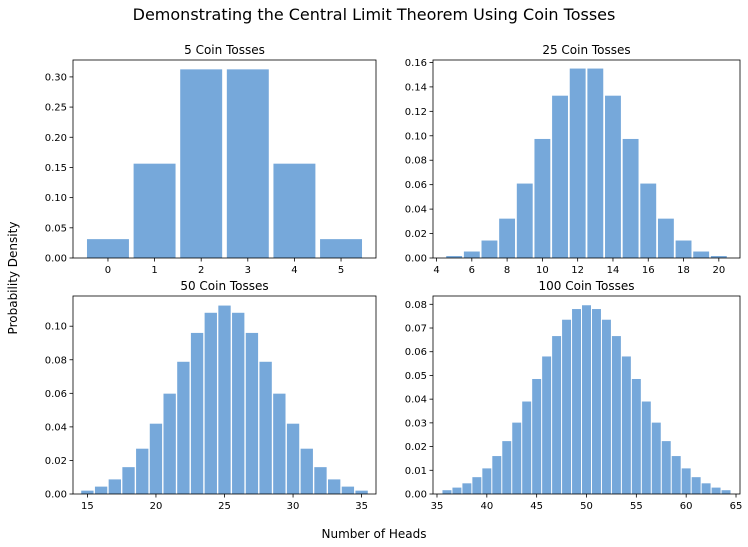 The width and height of the screenshot is (748, 547). I want to click on y-tick-label: 0.03, so click(416, 423).